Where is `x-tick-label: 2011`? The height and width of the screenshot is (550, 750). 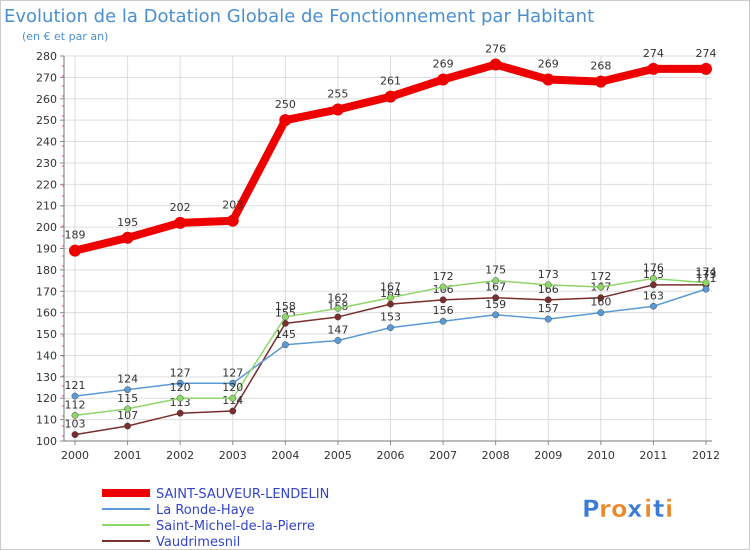 x-tick-label: 2011 is located at coordinates (653, 455).